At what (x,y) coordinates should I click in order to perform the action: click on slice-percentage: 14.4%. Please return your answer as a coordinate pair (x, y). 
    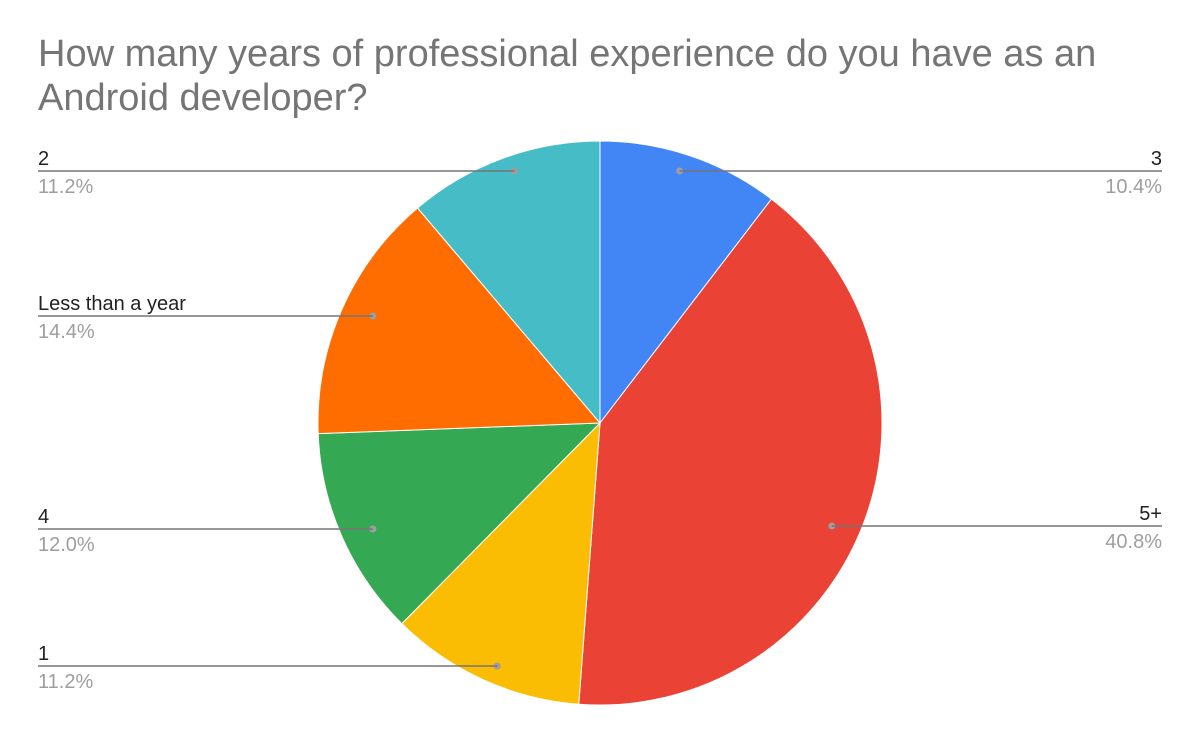
    Looking at the image, I should click on (66, 332).